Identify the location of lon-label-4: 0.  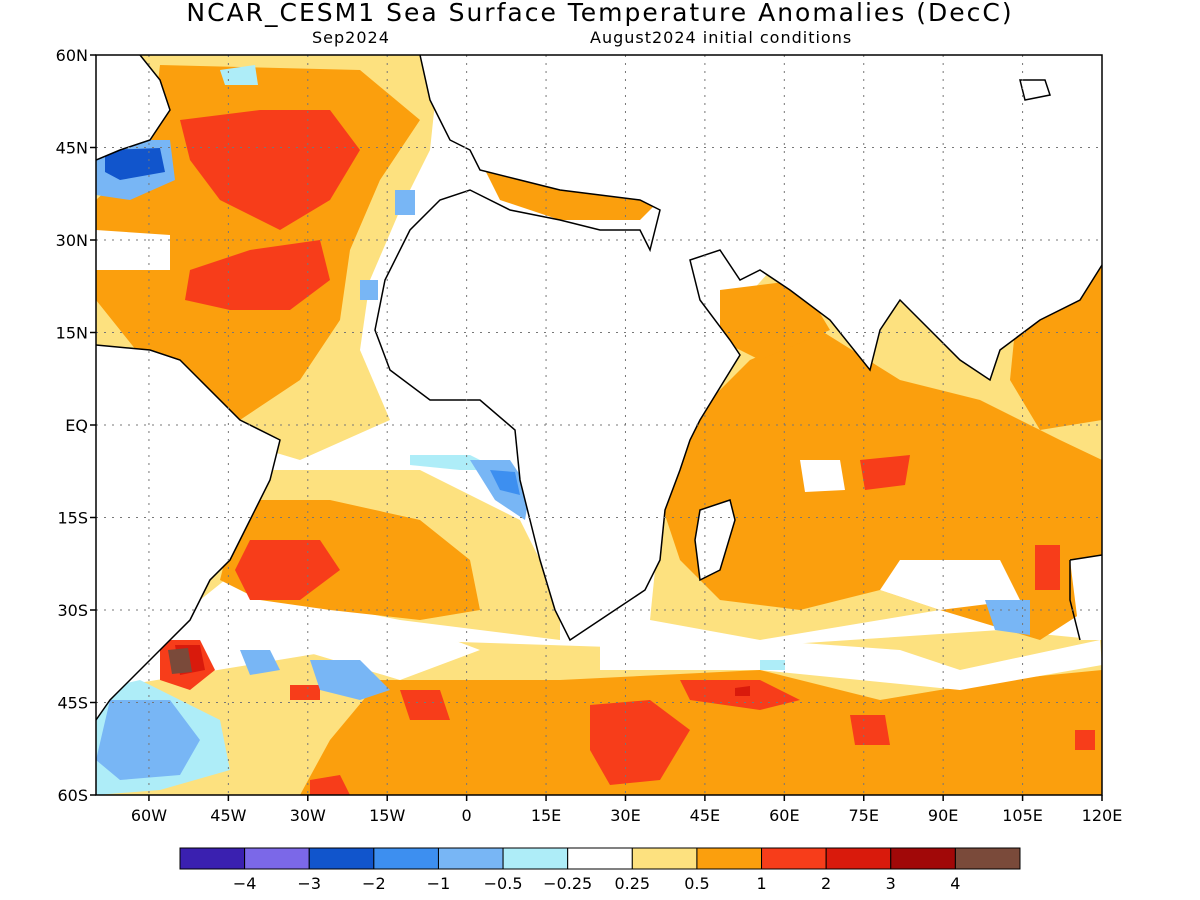
(467, 815).